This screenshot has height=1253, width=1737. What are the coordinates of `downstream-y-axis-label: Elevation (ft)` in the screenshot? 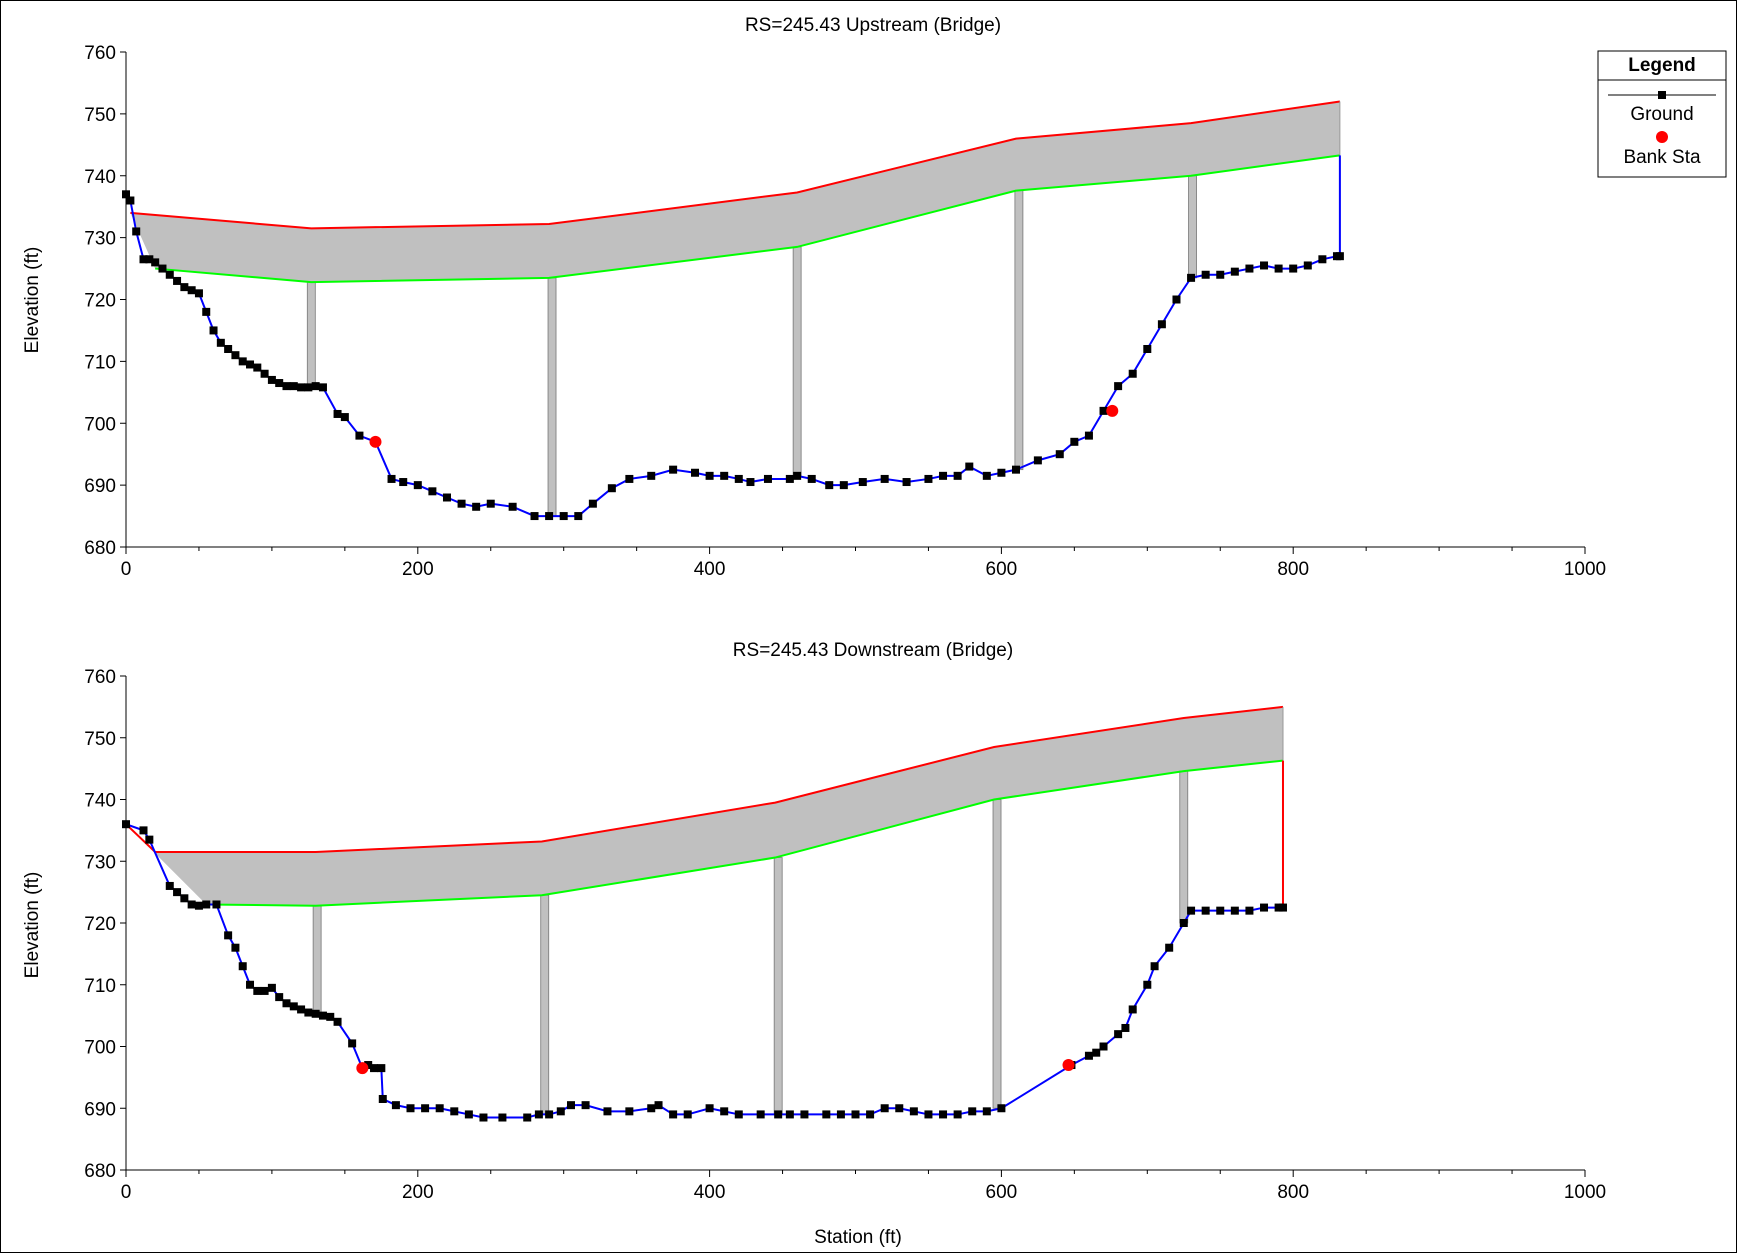 It's located at (32, 925).